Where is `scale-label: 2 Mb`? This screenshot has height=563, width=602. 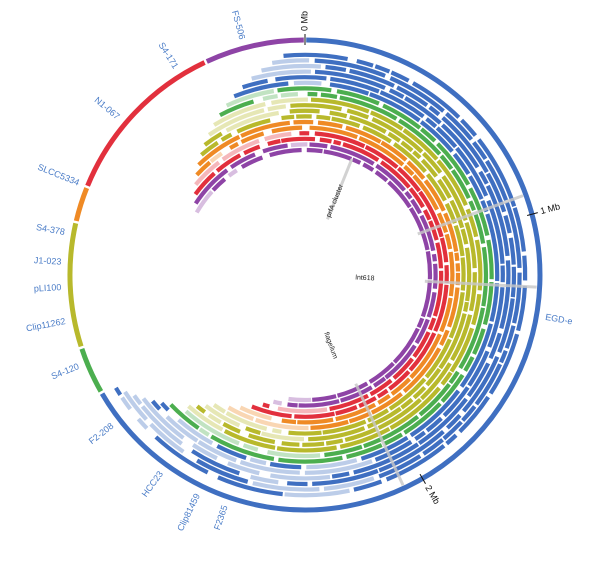 scale-label: 2 Mb is located at coordinates (432, 494).